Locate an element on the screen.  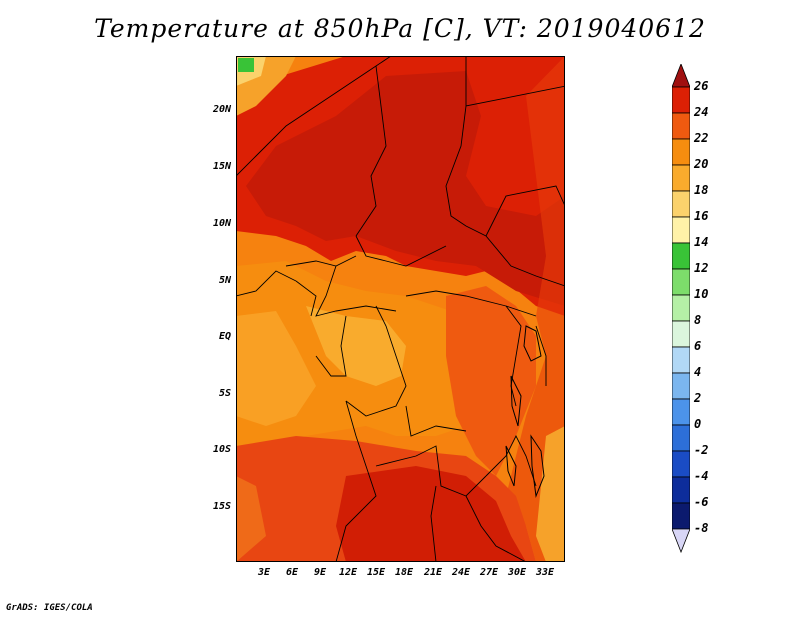
lat-label-eq: EQ is located at coordinates (224, 336).